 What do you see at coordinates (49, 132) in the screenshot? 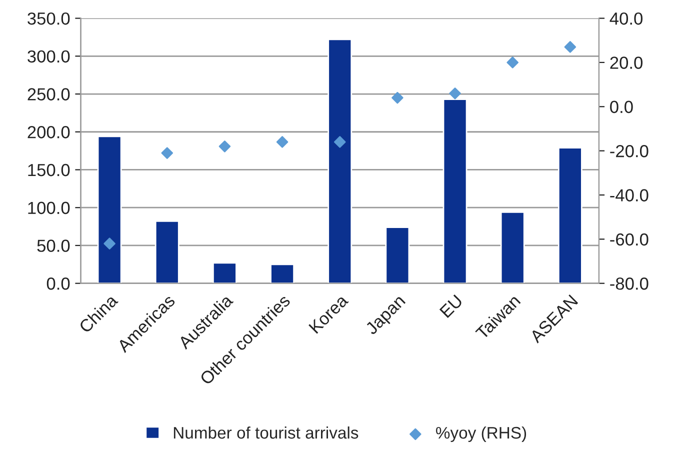
I see `y-tick-label: 200.0` at bounding box center [49, 132].